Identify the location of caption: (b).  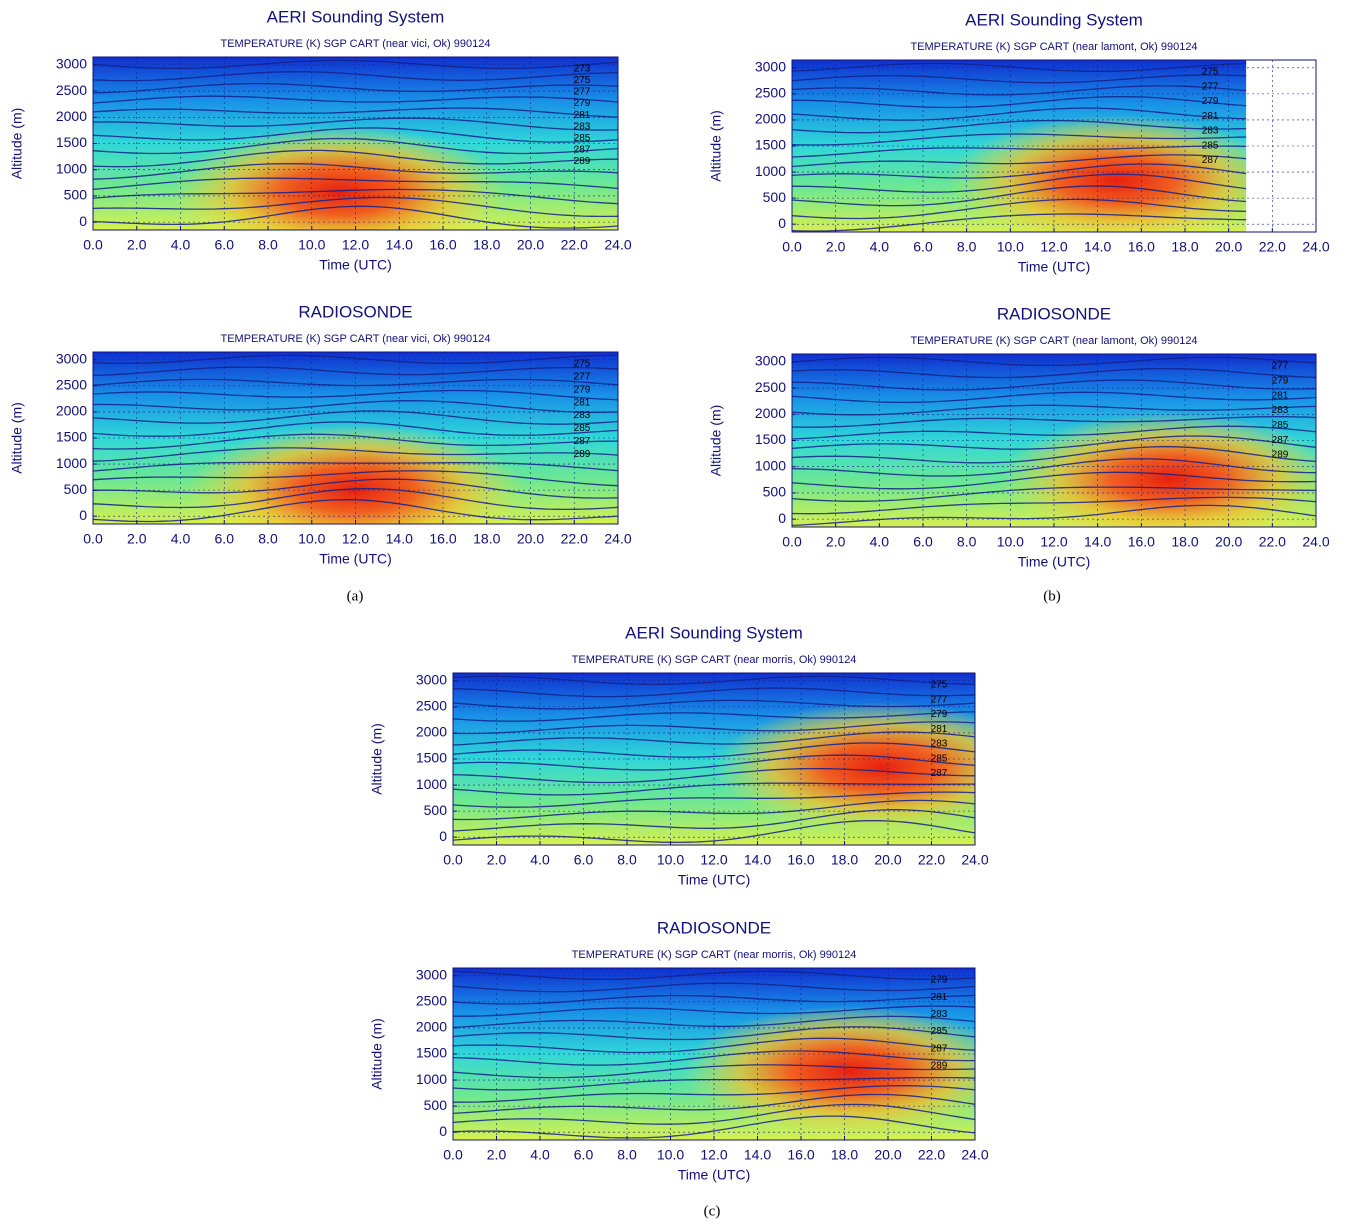
(1052, 596).